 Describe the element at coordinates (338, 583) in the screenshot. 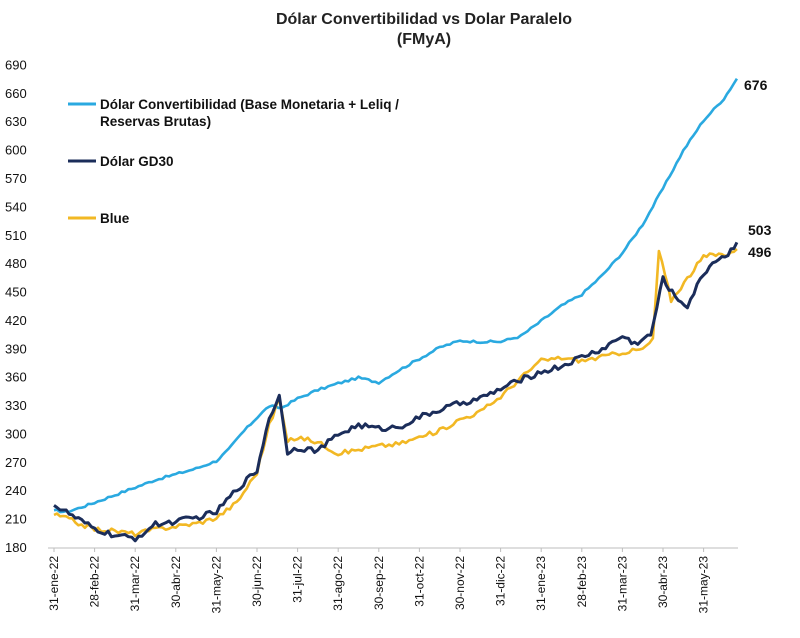

I see `x-tick-label: 31-ago-22` at that location.